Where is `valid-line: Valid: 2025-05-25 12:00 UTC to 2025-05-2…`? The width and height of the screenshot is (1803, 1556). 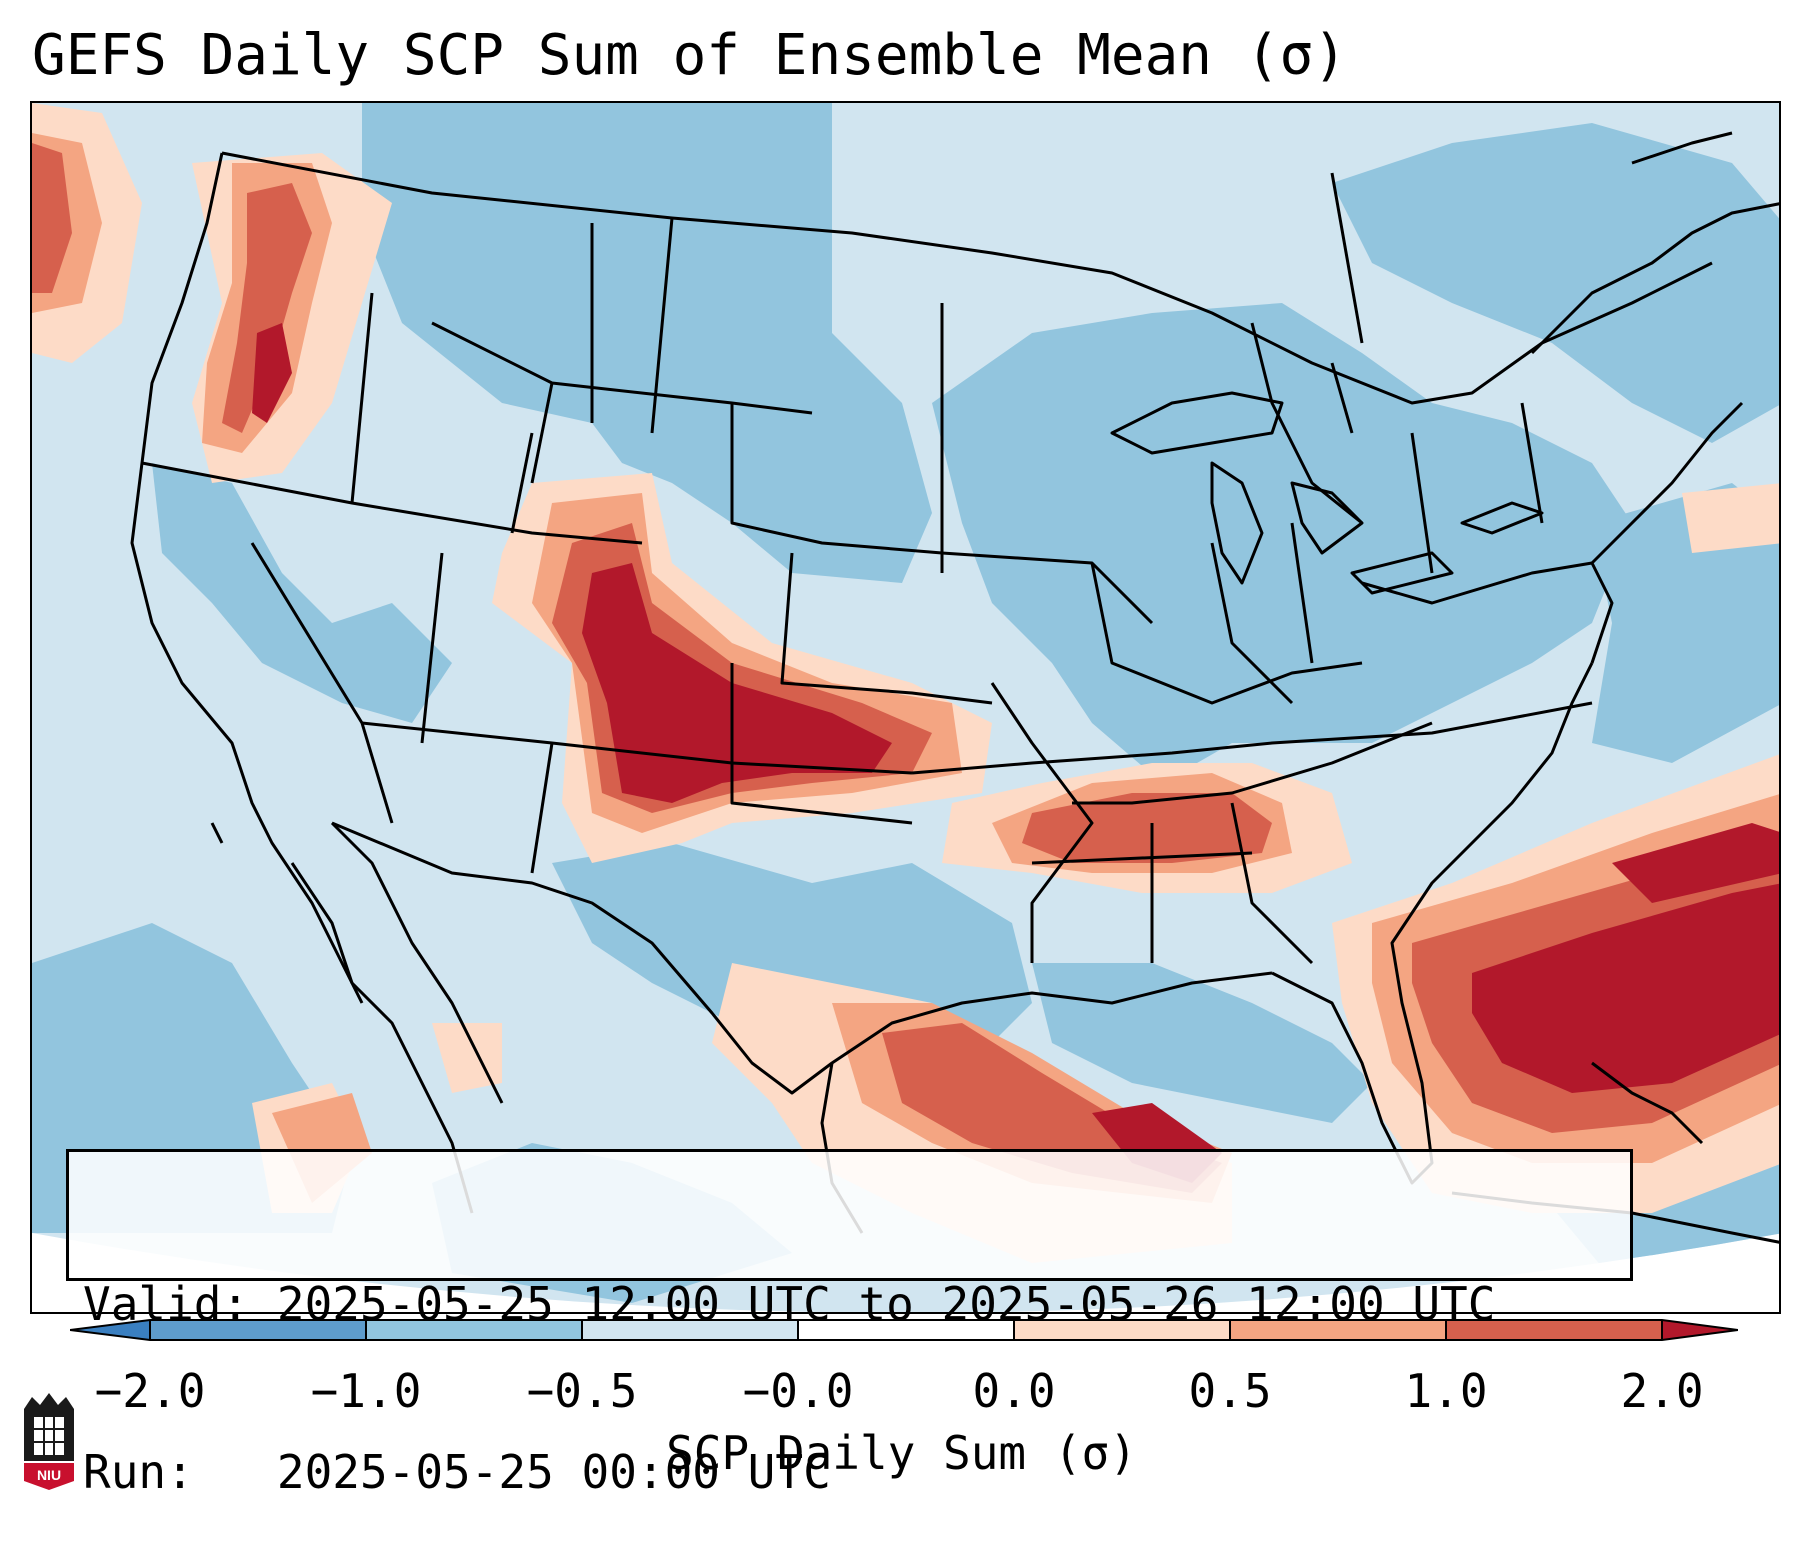
valid-line: Valid: 2025-05-25 12:00 UTC to 2025-05-2… is located at coordinates (849, 1304).